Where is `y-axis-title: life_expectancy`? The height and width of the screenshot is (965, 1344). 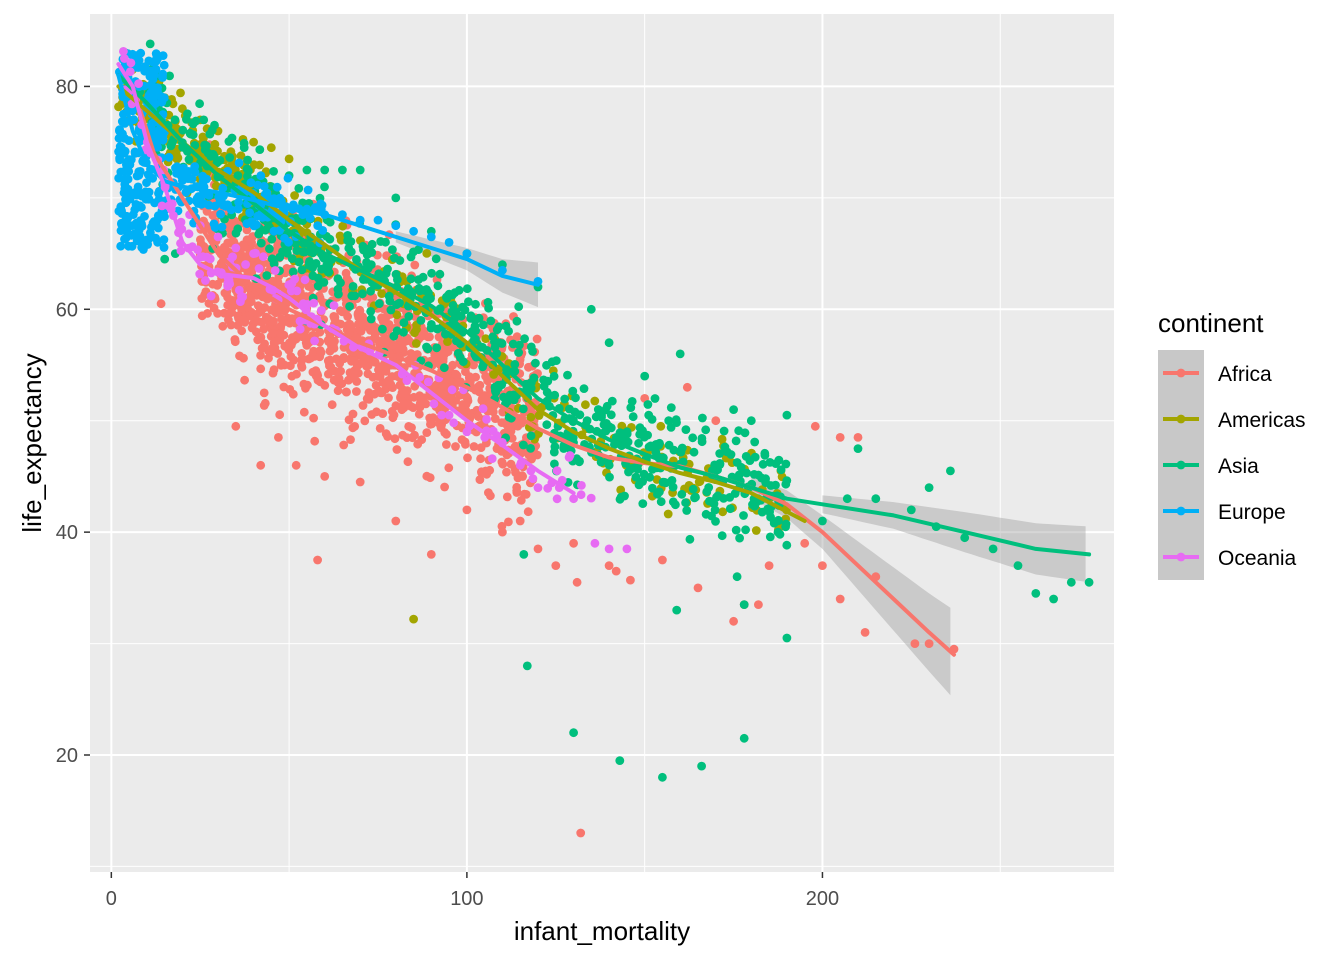 y-axis-title: life_expectancy is located at coordinates (32, 442).